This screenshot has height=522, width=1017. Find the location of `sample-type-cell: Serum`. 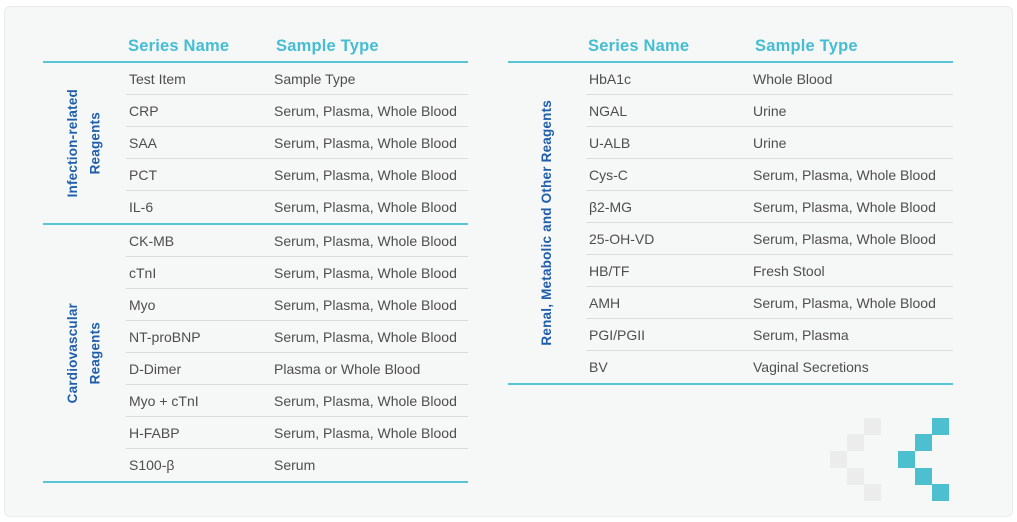

sample-type-cell: Serum is located at coordinates (295, 465).